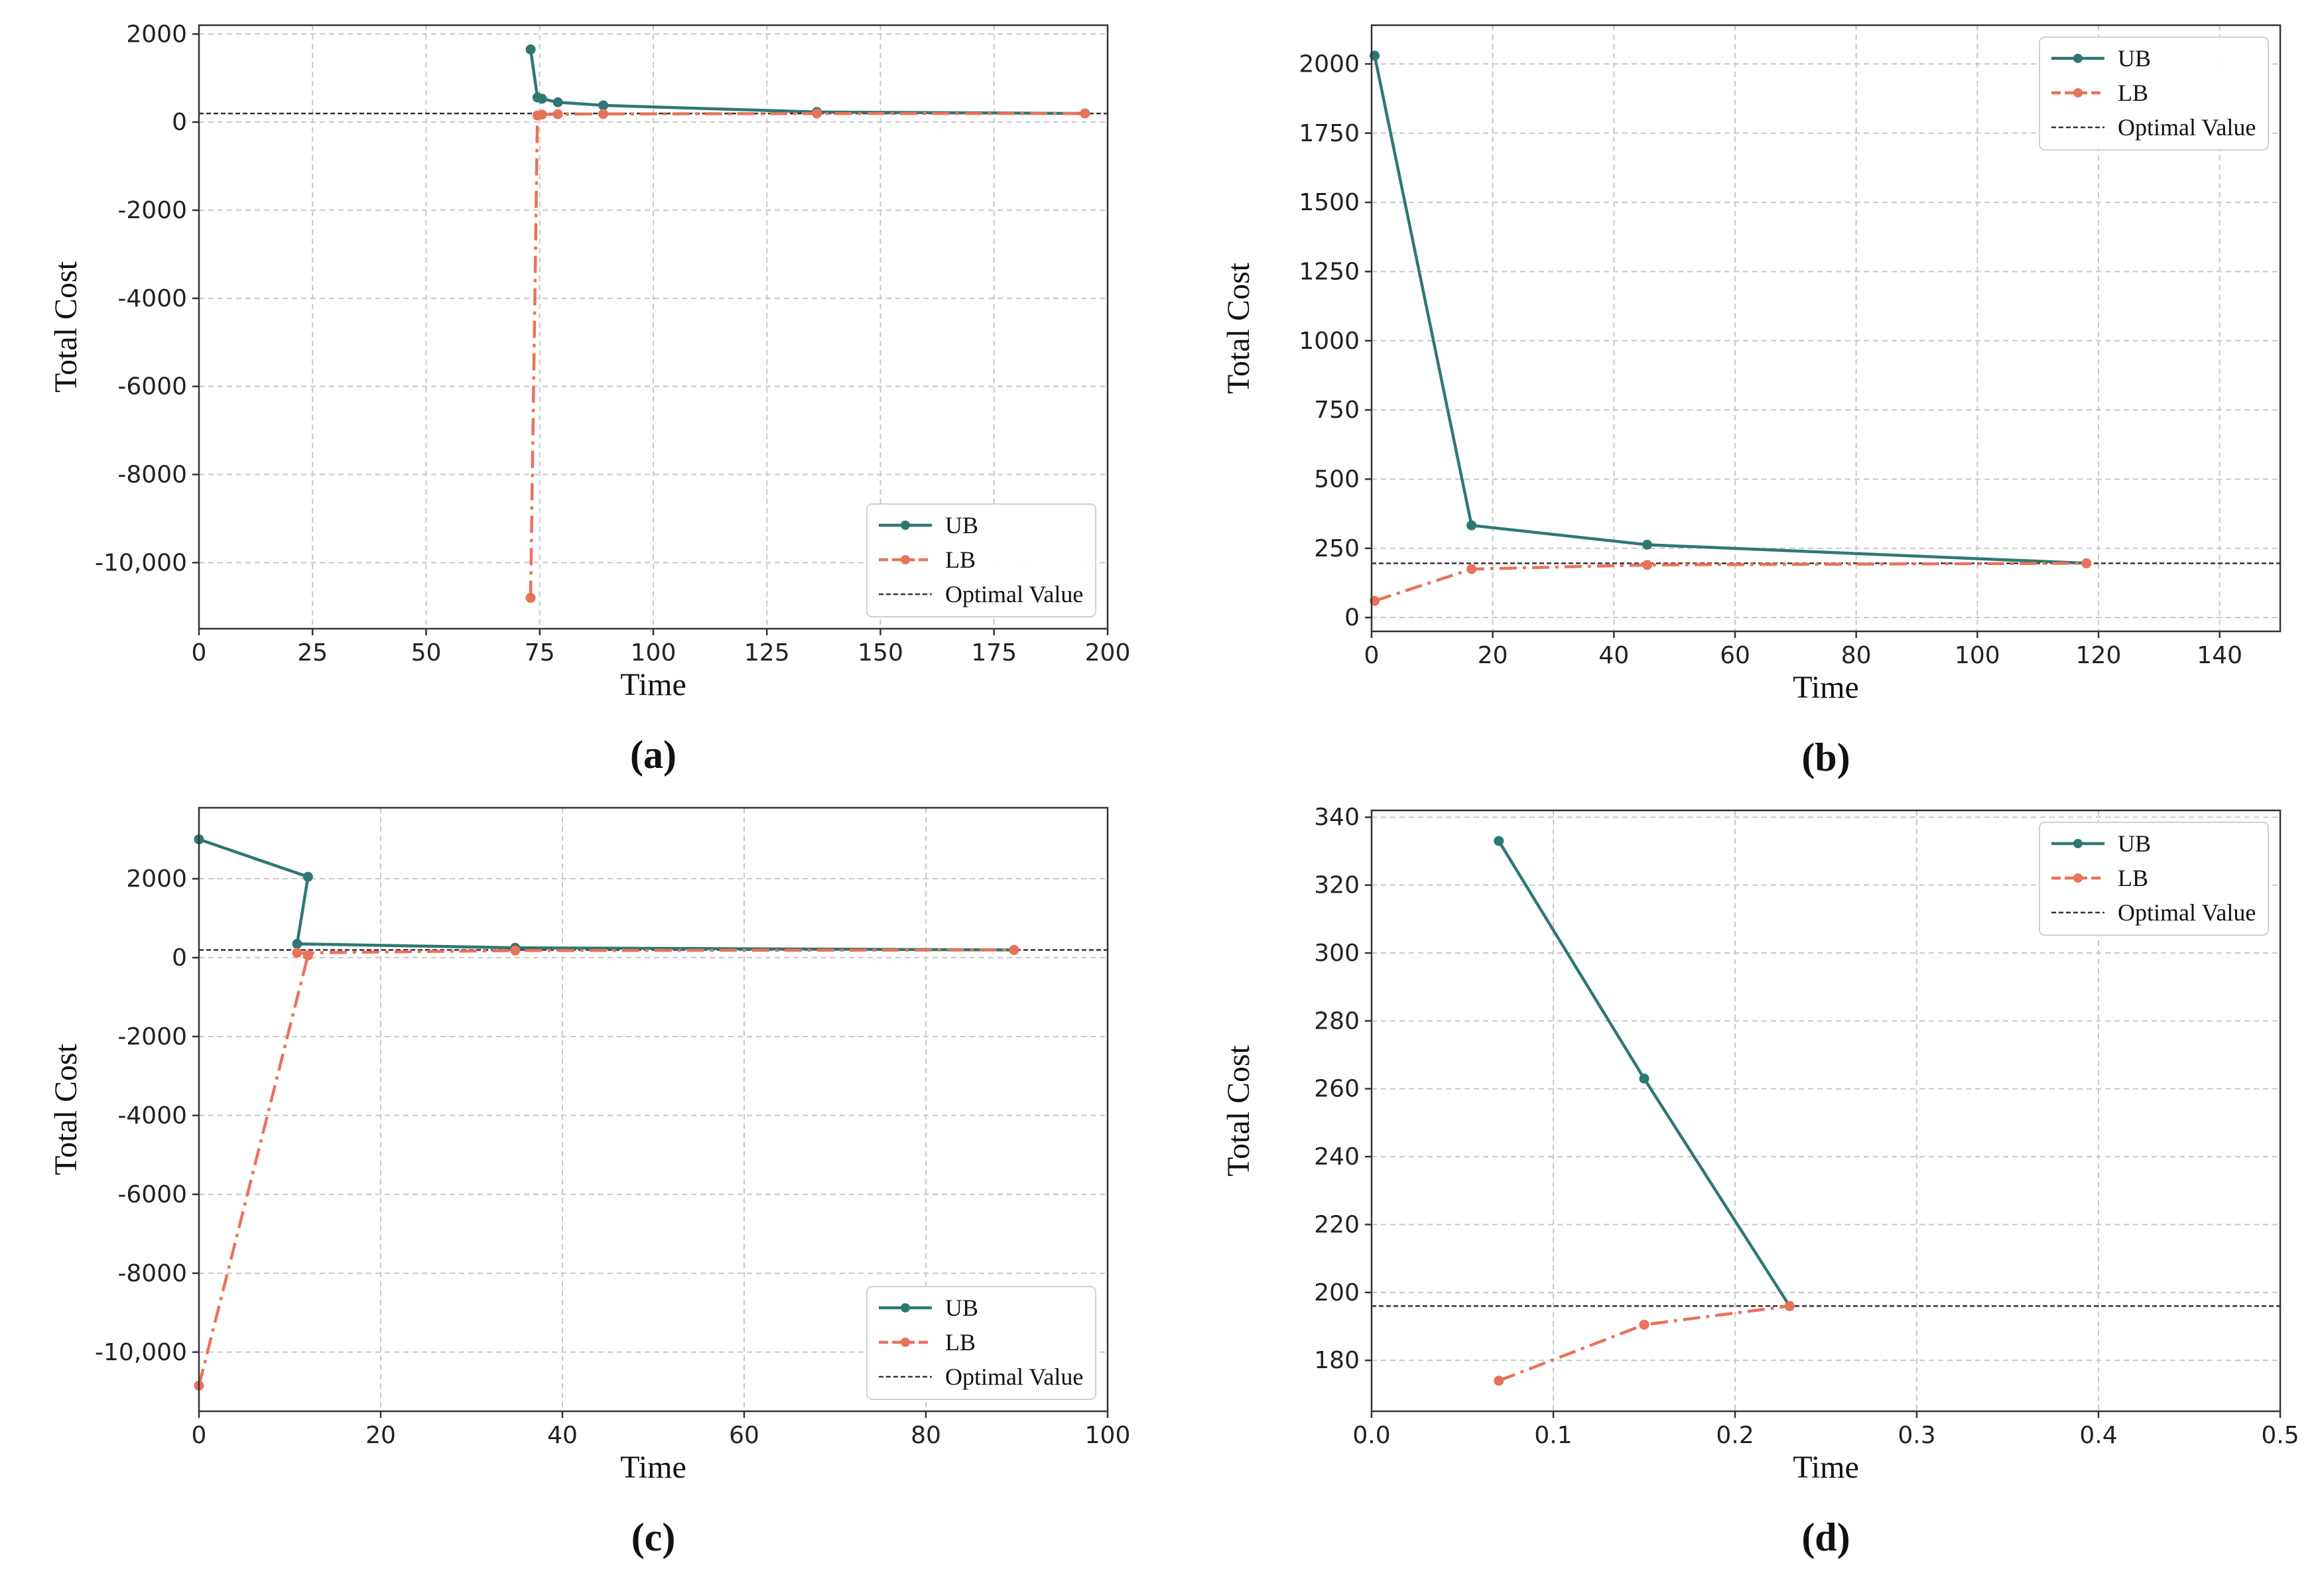  I want to click on x-tick-label: 25, so click(312, 653).